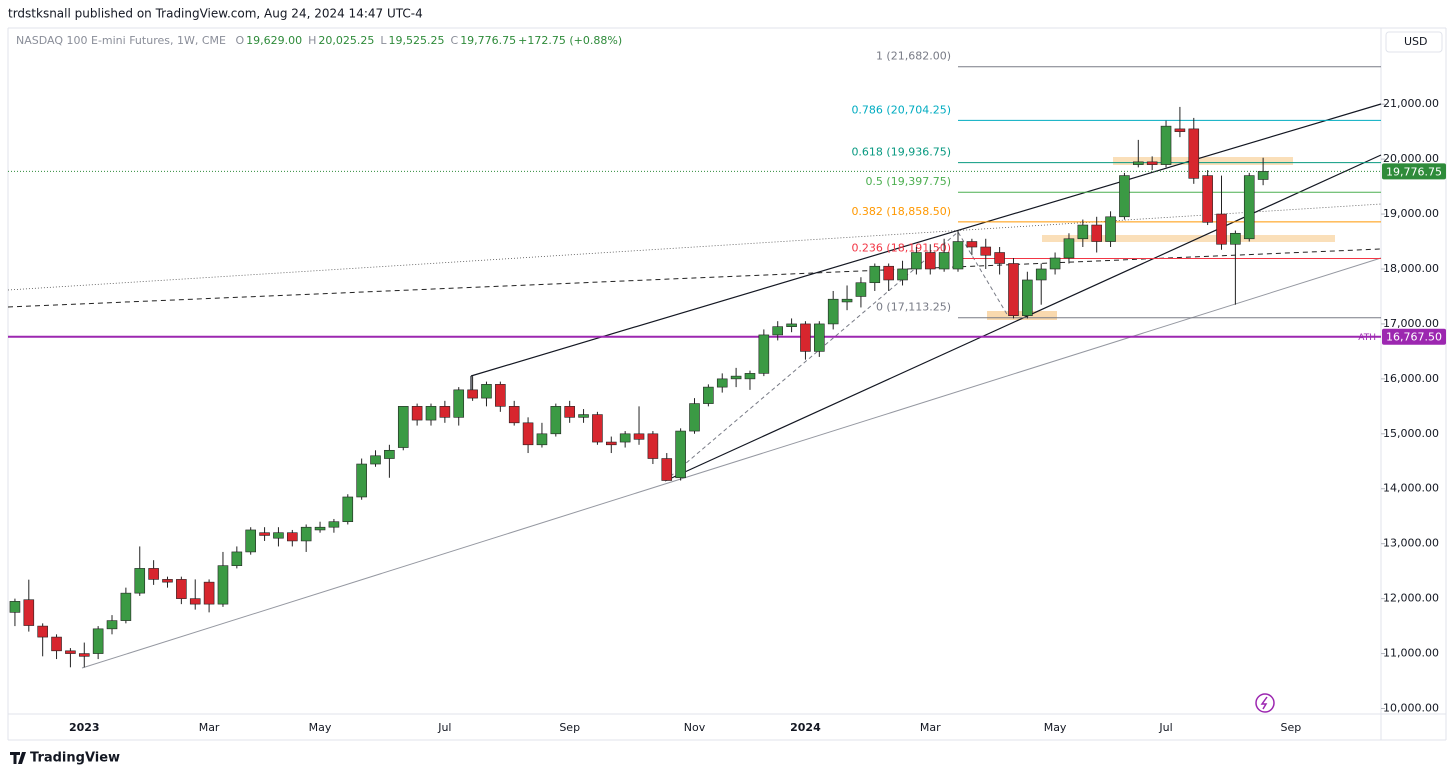  I want to click on ohlc-value: 19,629.00, so click(274, 40).